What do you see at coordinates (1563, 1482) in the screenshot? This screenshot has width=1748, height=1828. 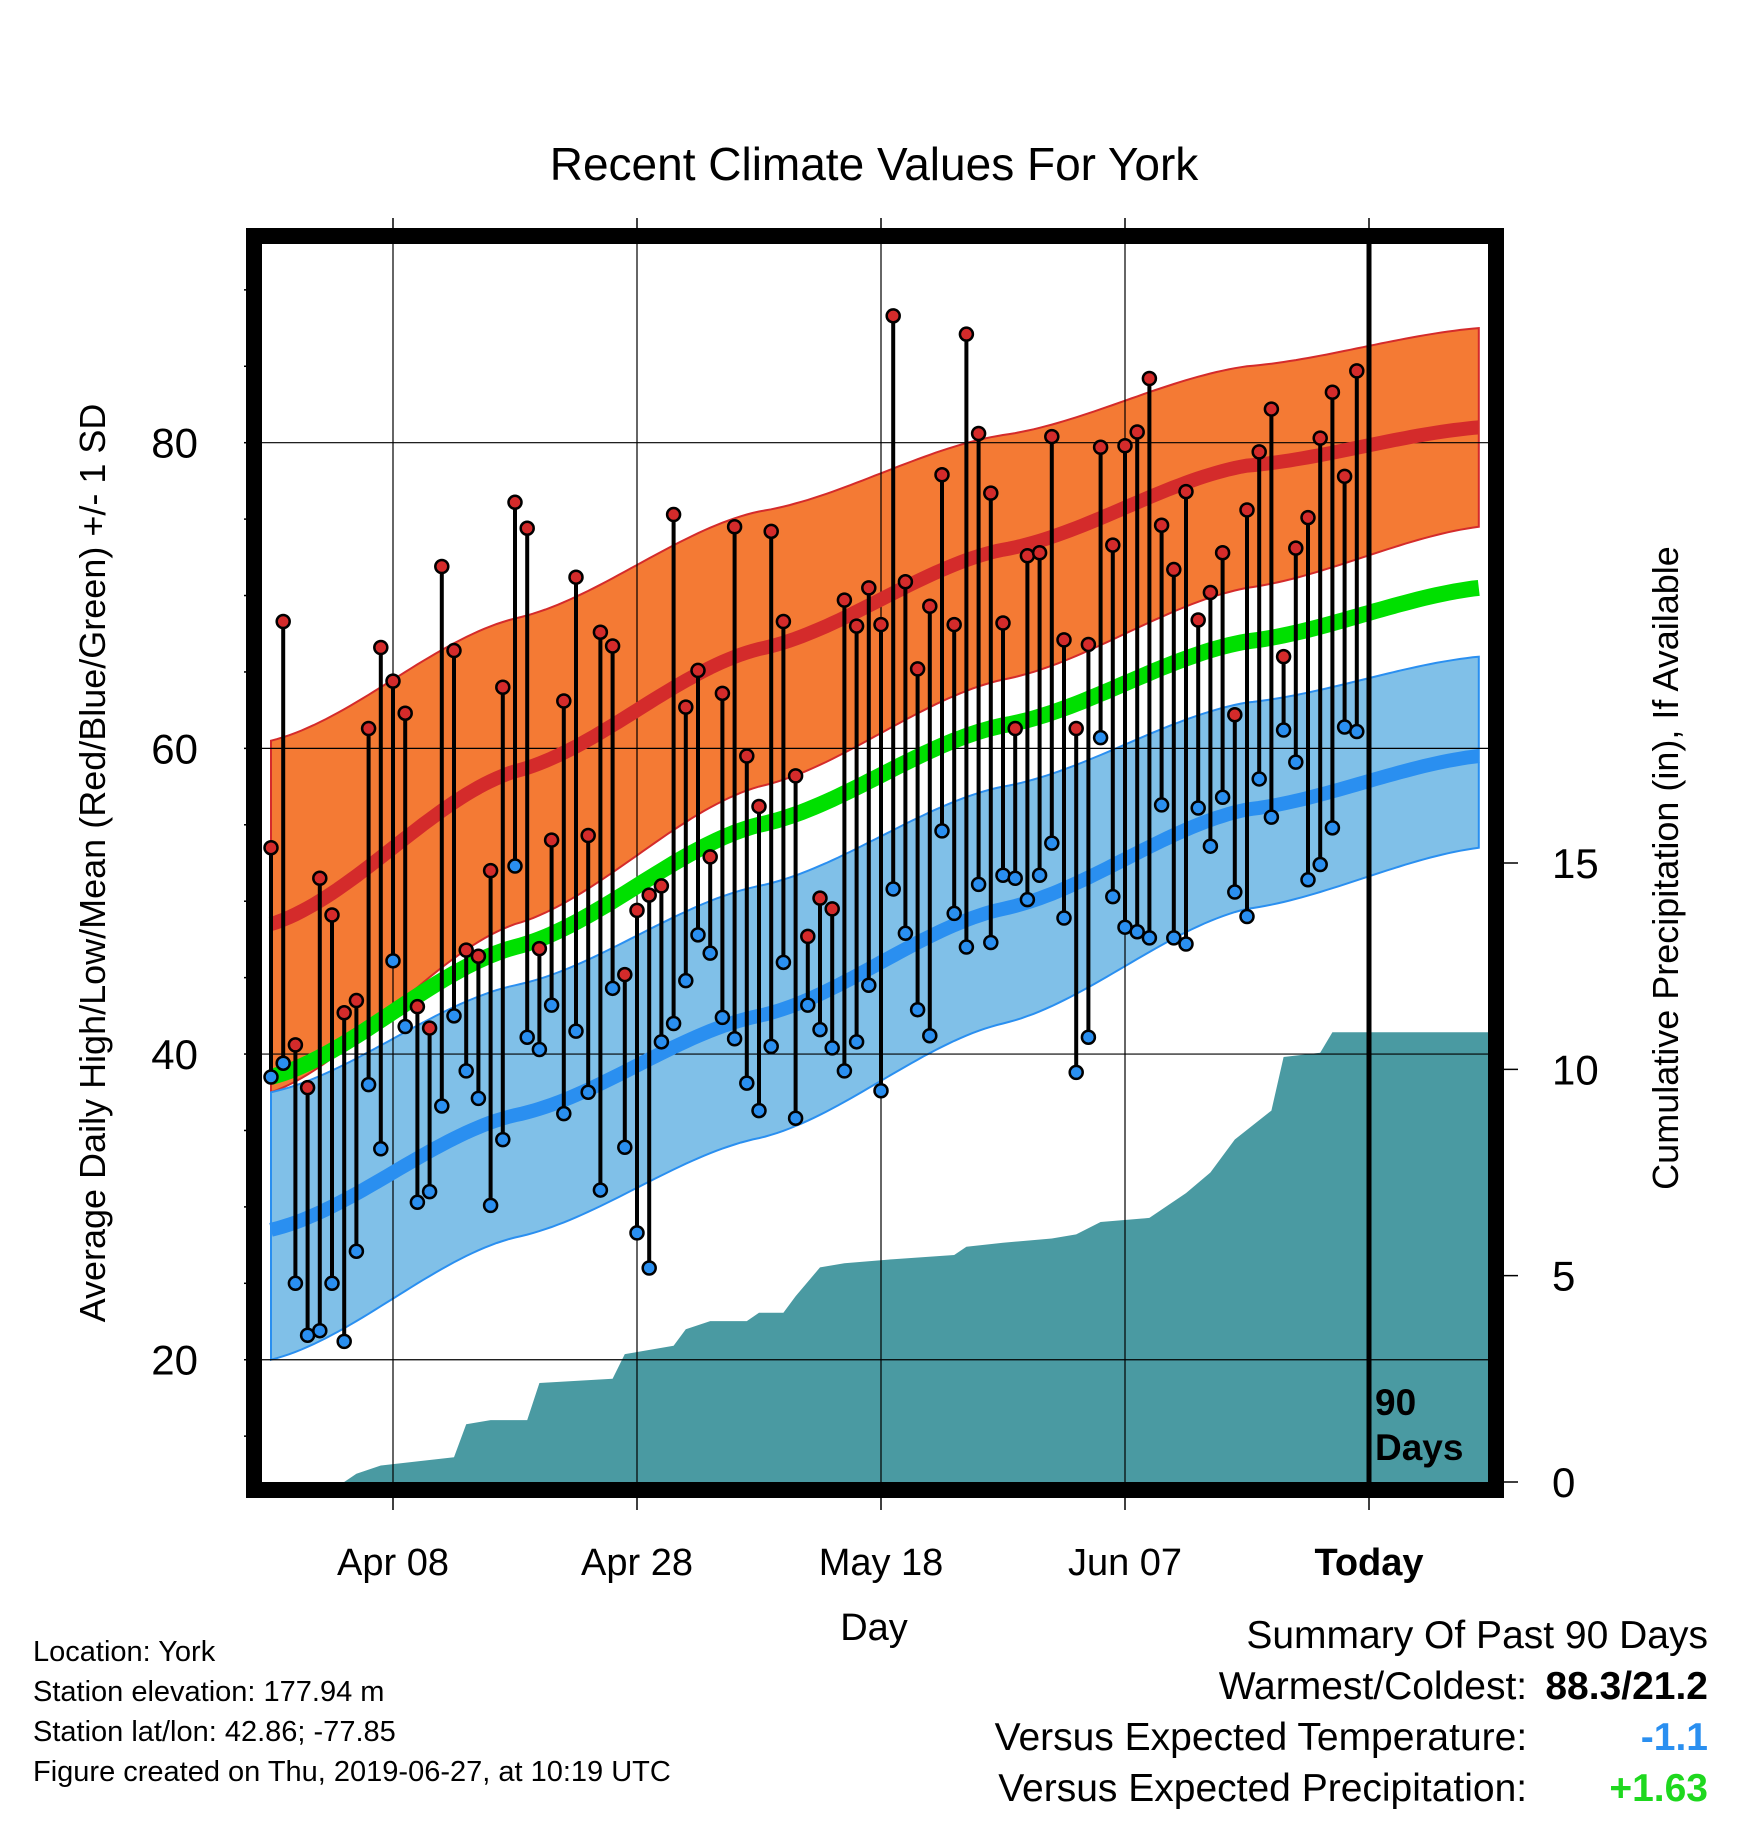 I see `y2-tick-label: 0` at bounding box center [1563, 1482].